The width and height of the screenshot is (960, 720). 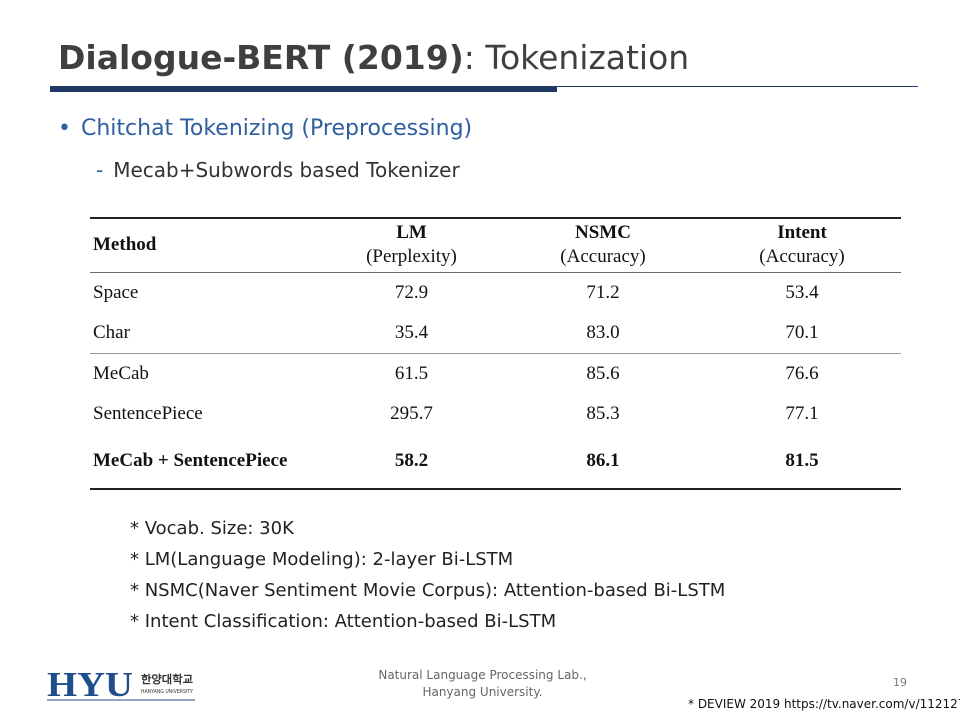 What do you see at coordinates (303, 89) in the screenshot?
I see `title-divider-accent` at bounding box center [303, 89].